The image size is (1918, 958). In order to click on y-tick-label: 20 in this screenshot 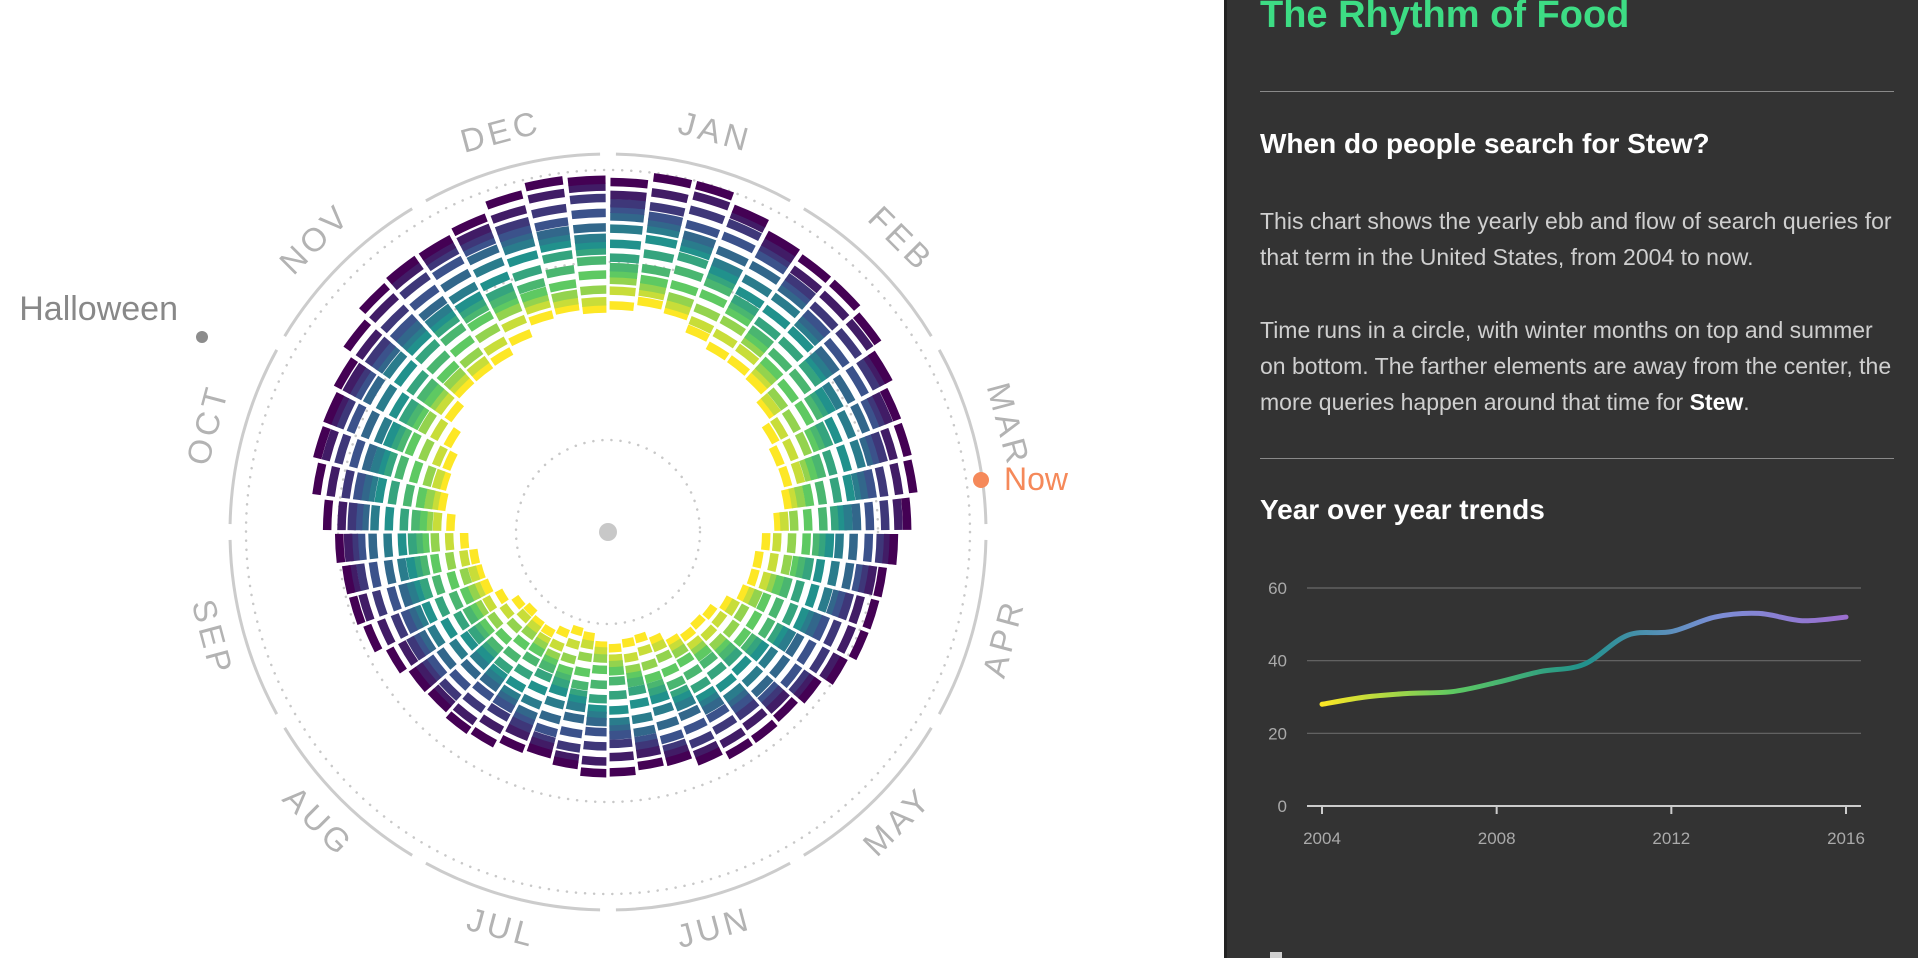, I will do `click(1277, 733)`.